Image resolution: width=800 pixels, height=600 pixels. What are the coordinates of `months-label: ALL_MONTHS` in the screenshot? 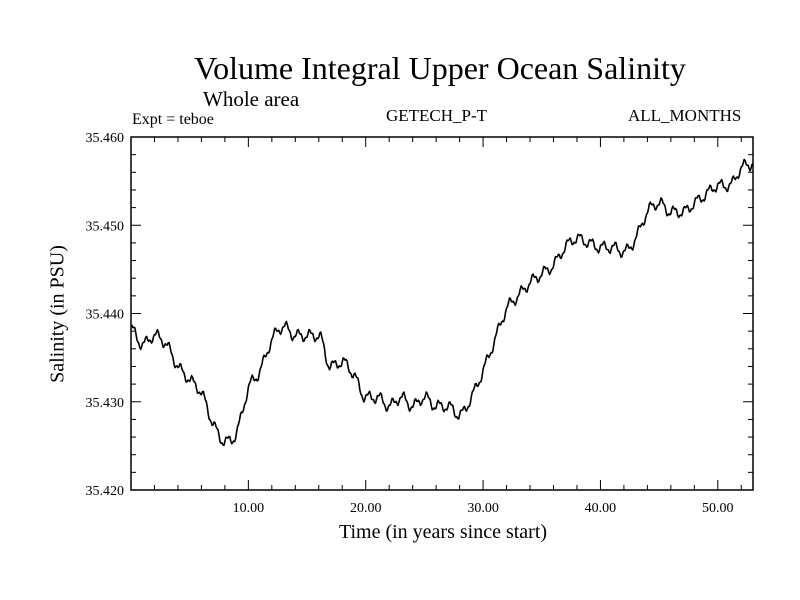 It's located at (685, 115).